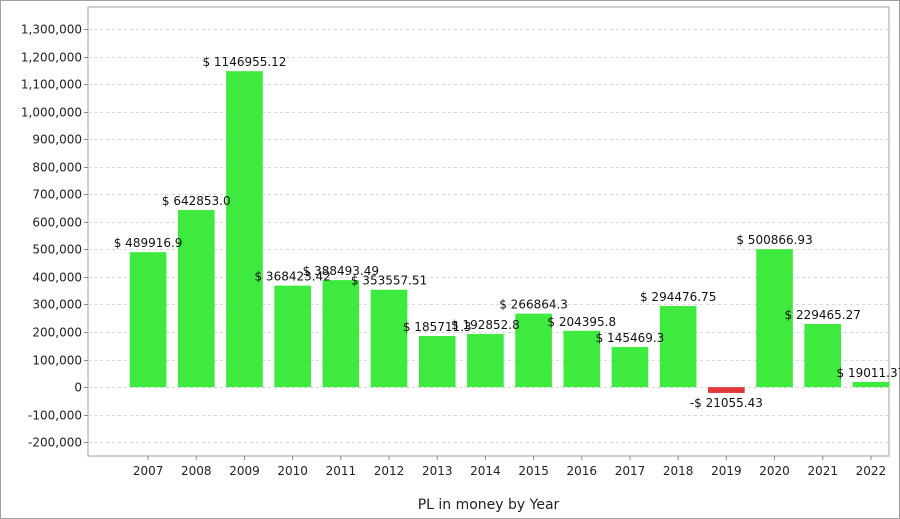  I want to click on data-label-2016: $ 204395.8, so click(581, 322).